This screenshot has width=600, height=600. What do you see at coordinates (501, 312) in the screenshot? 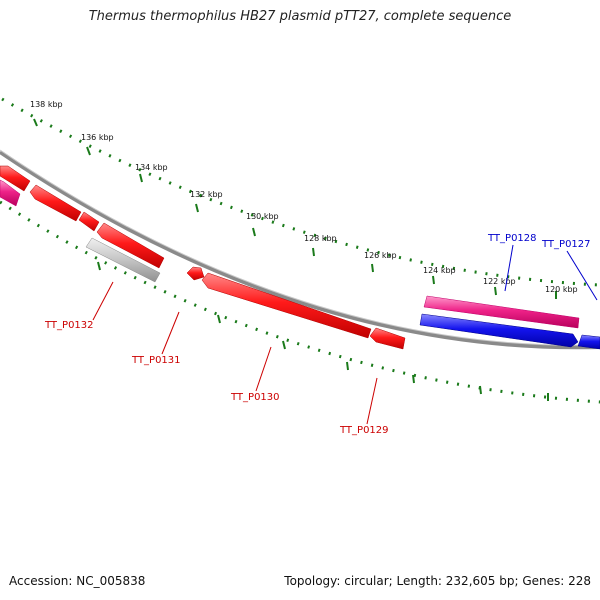
I see `gene-arrow-TT_P0128` at bounding box center [501, 312].